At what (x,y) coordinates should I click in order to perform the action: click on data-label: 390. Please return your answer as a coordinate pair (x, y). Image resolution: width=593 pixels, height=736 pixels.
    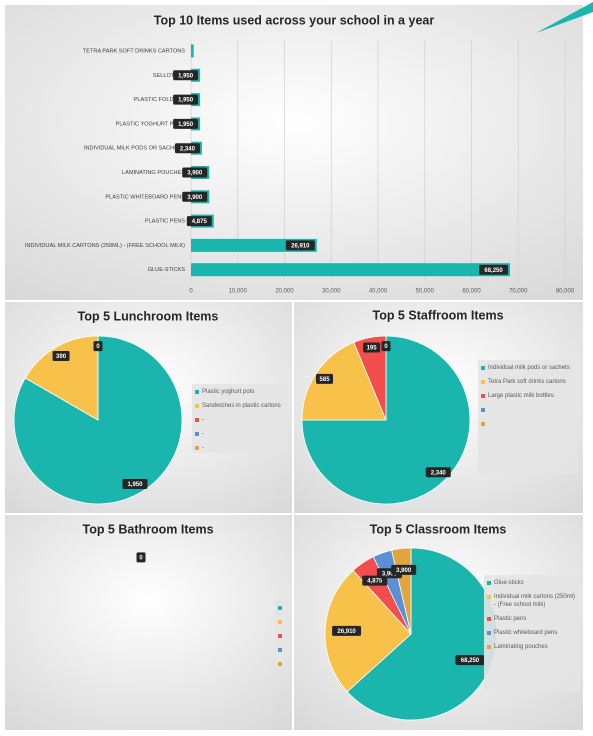
    Looking at the image, I should click on (61, 357).